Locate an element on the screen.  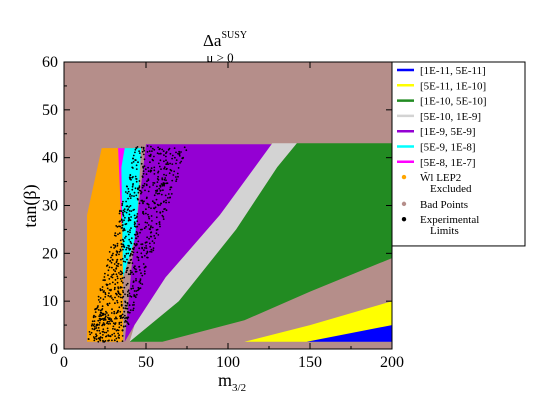
chart-title-base: Δa is located at coordinates (212, 40).